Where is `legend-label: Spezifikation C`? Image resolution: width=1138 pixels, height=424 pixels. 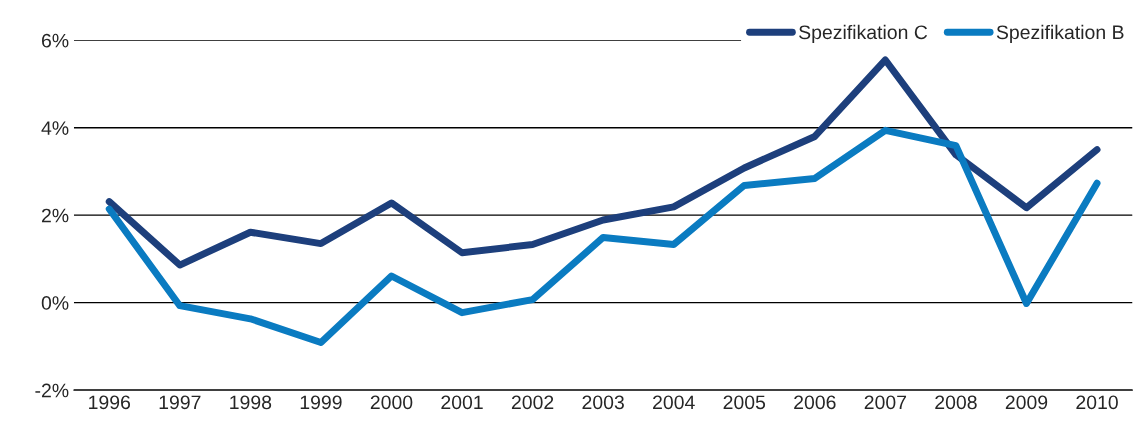 legend-label: Spezifikation C is located at coordinates (863, 33).